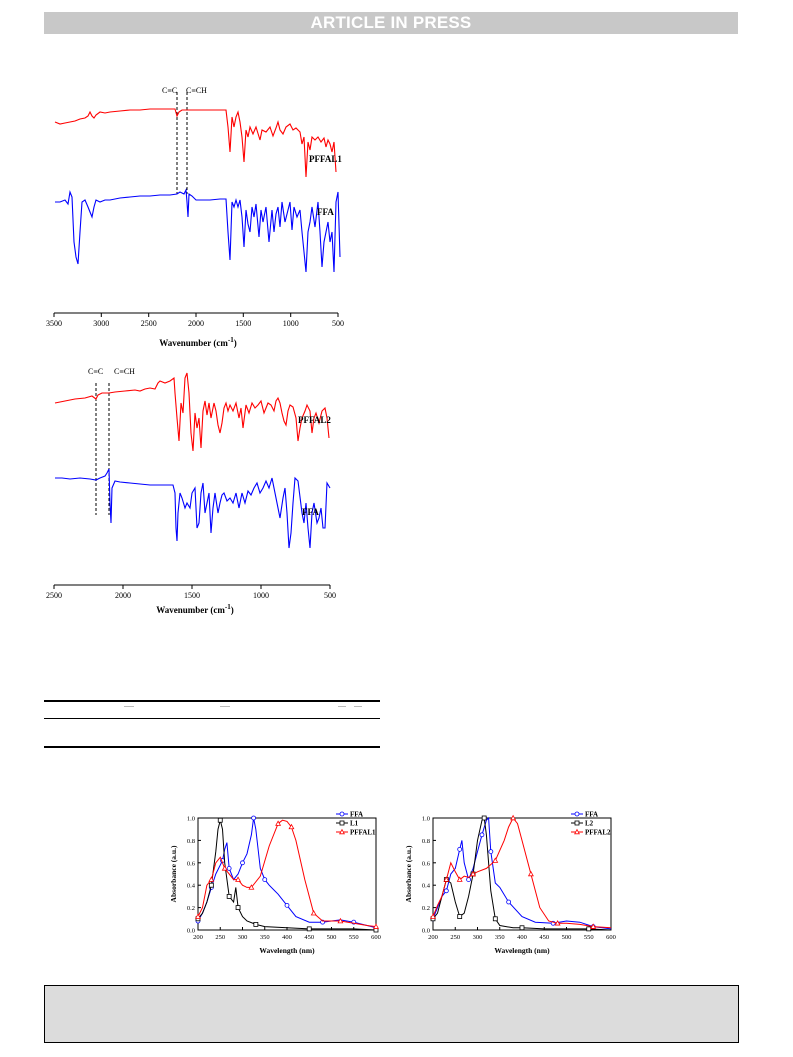  Describe the element at coordinates (54, 323) in the screenshot. I see `ir1-tick-label: 3500` at that location.